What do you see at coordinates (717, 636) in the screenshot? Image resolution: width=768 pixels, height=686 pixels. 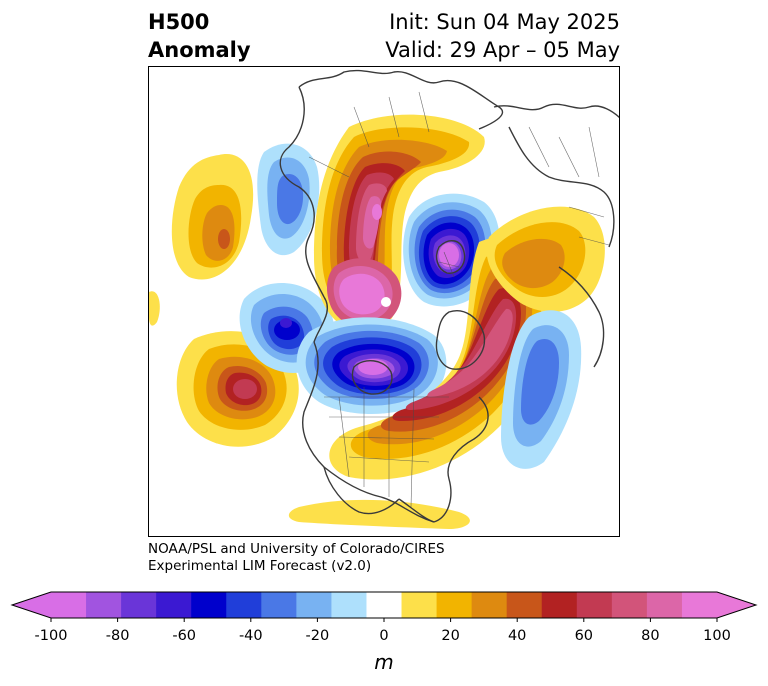 I see `colorbar-tick-label: 100` at bounding box center [717, 636].